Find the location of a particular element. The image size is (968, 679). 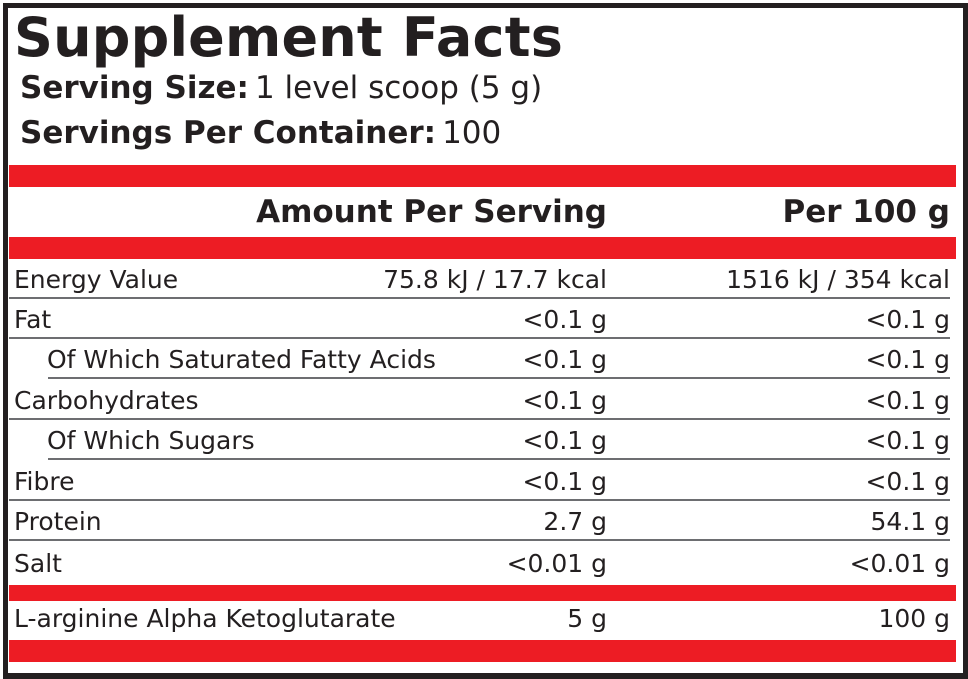

nutrient-per-serving: 2.7 g is located at coordinates (575, 521).